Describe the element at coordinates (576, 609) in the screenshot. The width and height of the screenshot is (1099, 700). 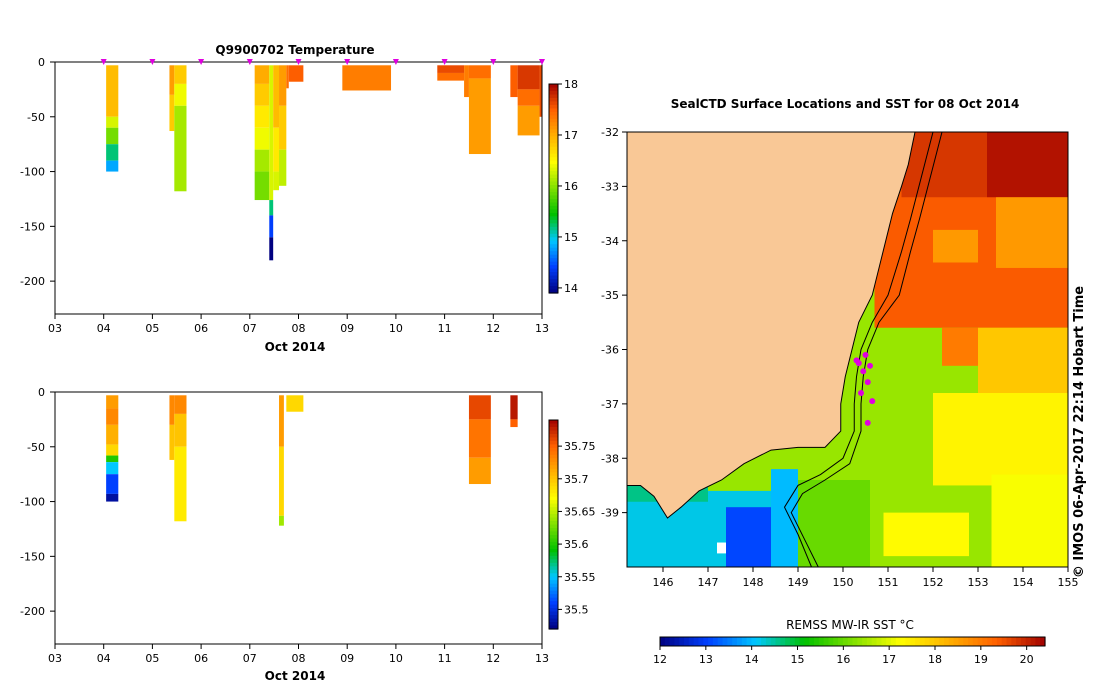
I see `colorbar-tick-label: 35.5` at that location.